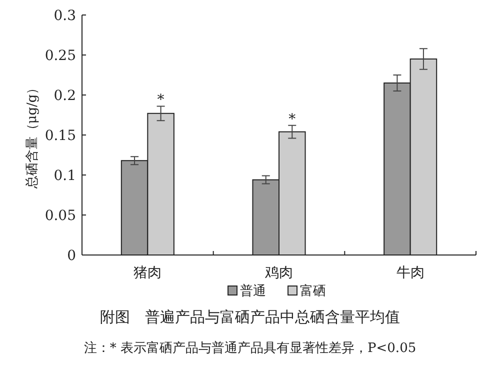 The image size is (500, 368). Describe the element at coordinates (60, 216) in the screenshot. I see `y-tick-label: 0.05` at that location.